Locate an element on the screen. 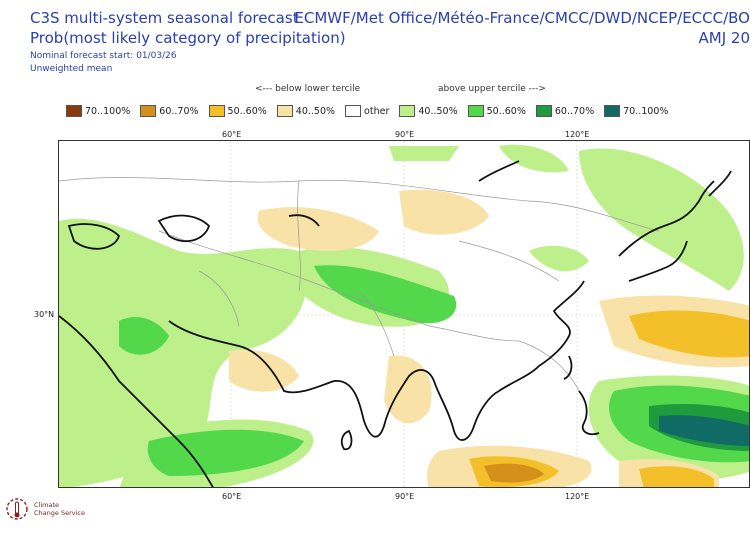 This screenshot has height=536, width=750. lon-tick-top: 90°E is located at coordinates (405, 134).